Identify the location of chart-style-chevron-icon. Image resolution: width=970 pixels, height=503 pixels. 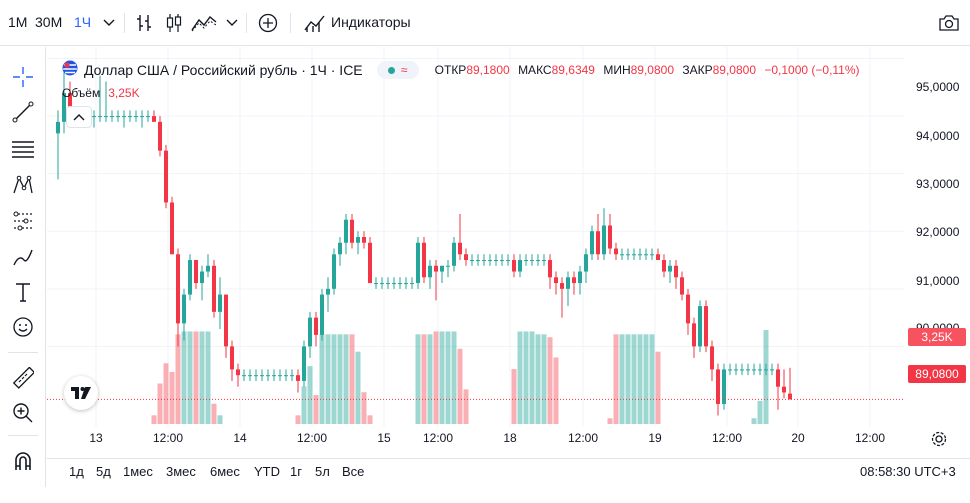
(232, 23).